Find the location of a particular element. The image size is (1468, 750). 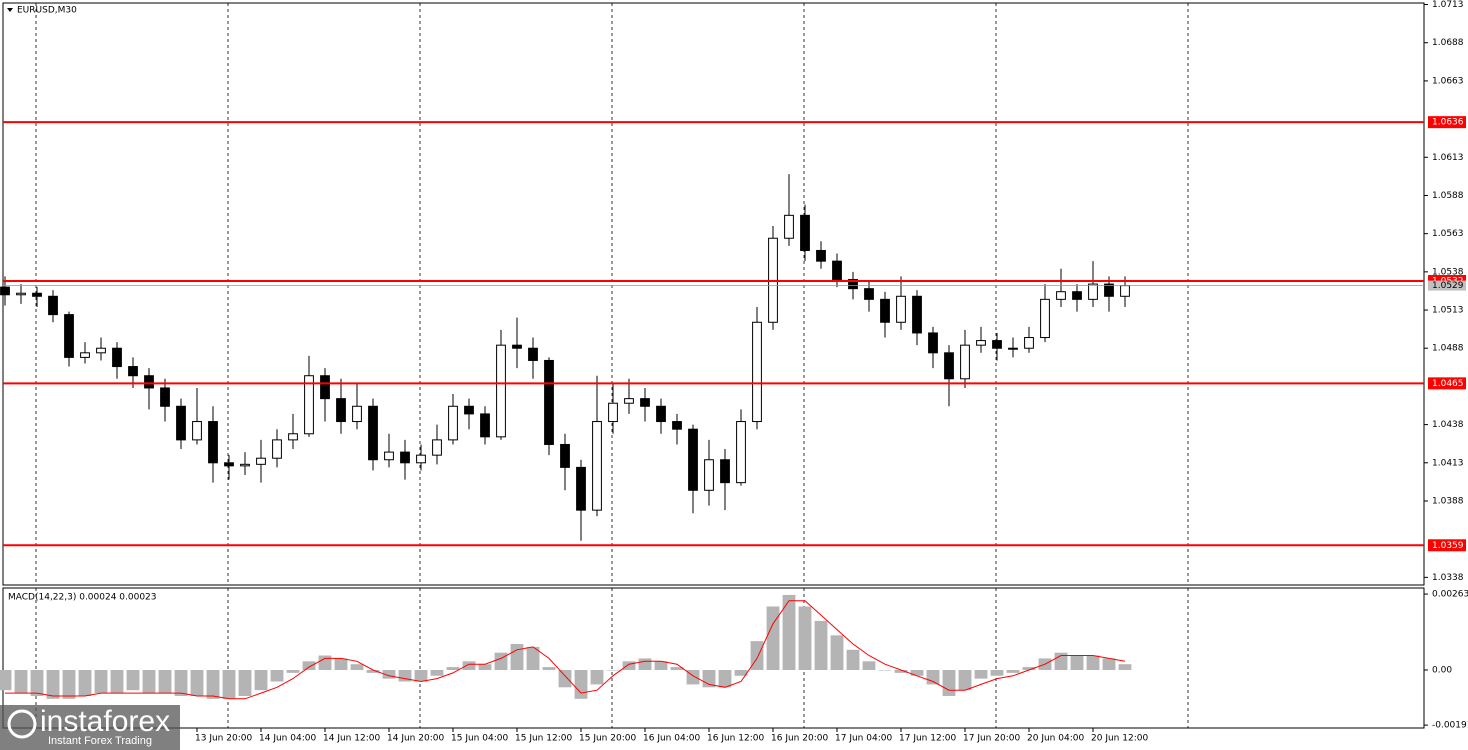

x-tick-label: 17 Jun 04:00 is located at coordinates (863, 739).